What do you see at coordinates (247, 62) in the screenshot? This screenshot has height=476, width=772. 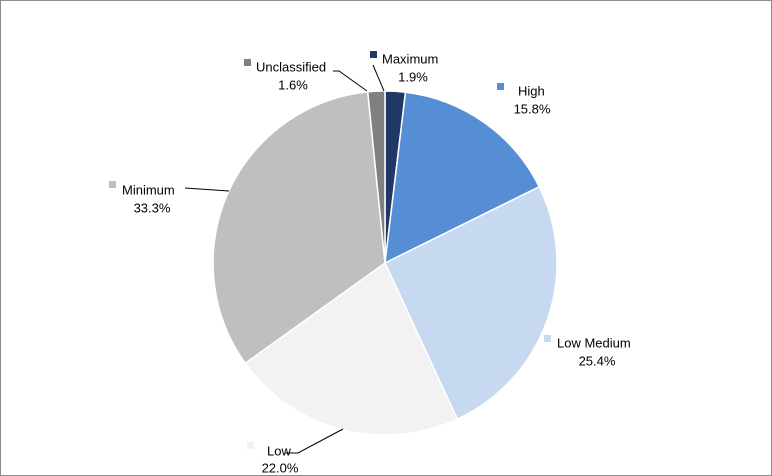 I see `label-swatch-unclassified` at bounding box center [247, 62].